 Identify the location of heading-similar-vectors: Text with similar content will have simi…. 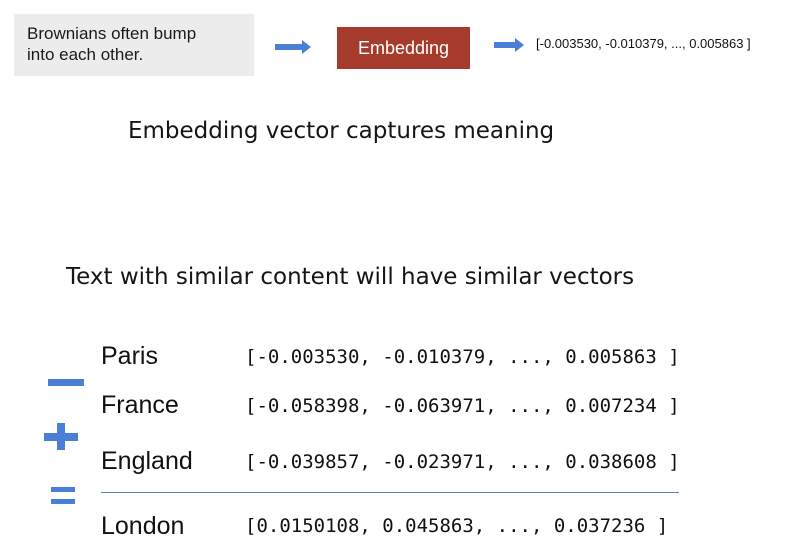
(350, 277).